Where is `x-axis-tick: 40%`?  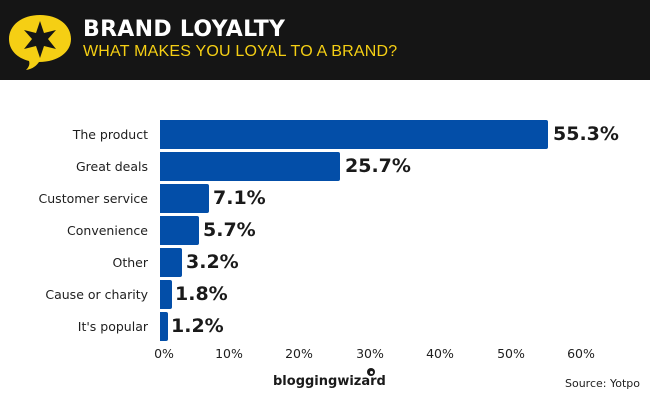
x-axis-tick: 40% is located at coordinates (440, 353).